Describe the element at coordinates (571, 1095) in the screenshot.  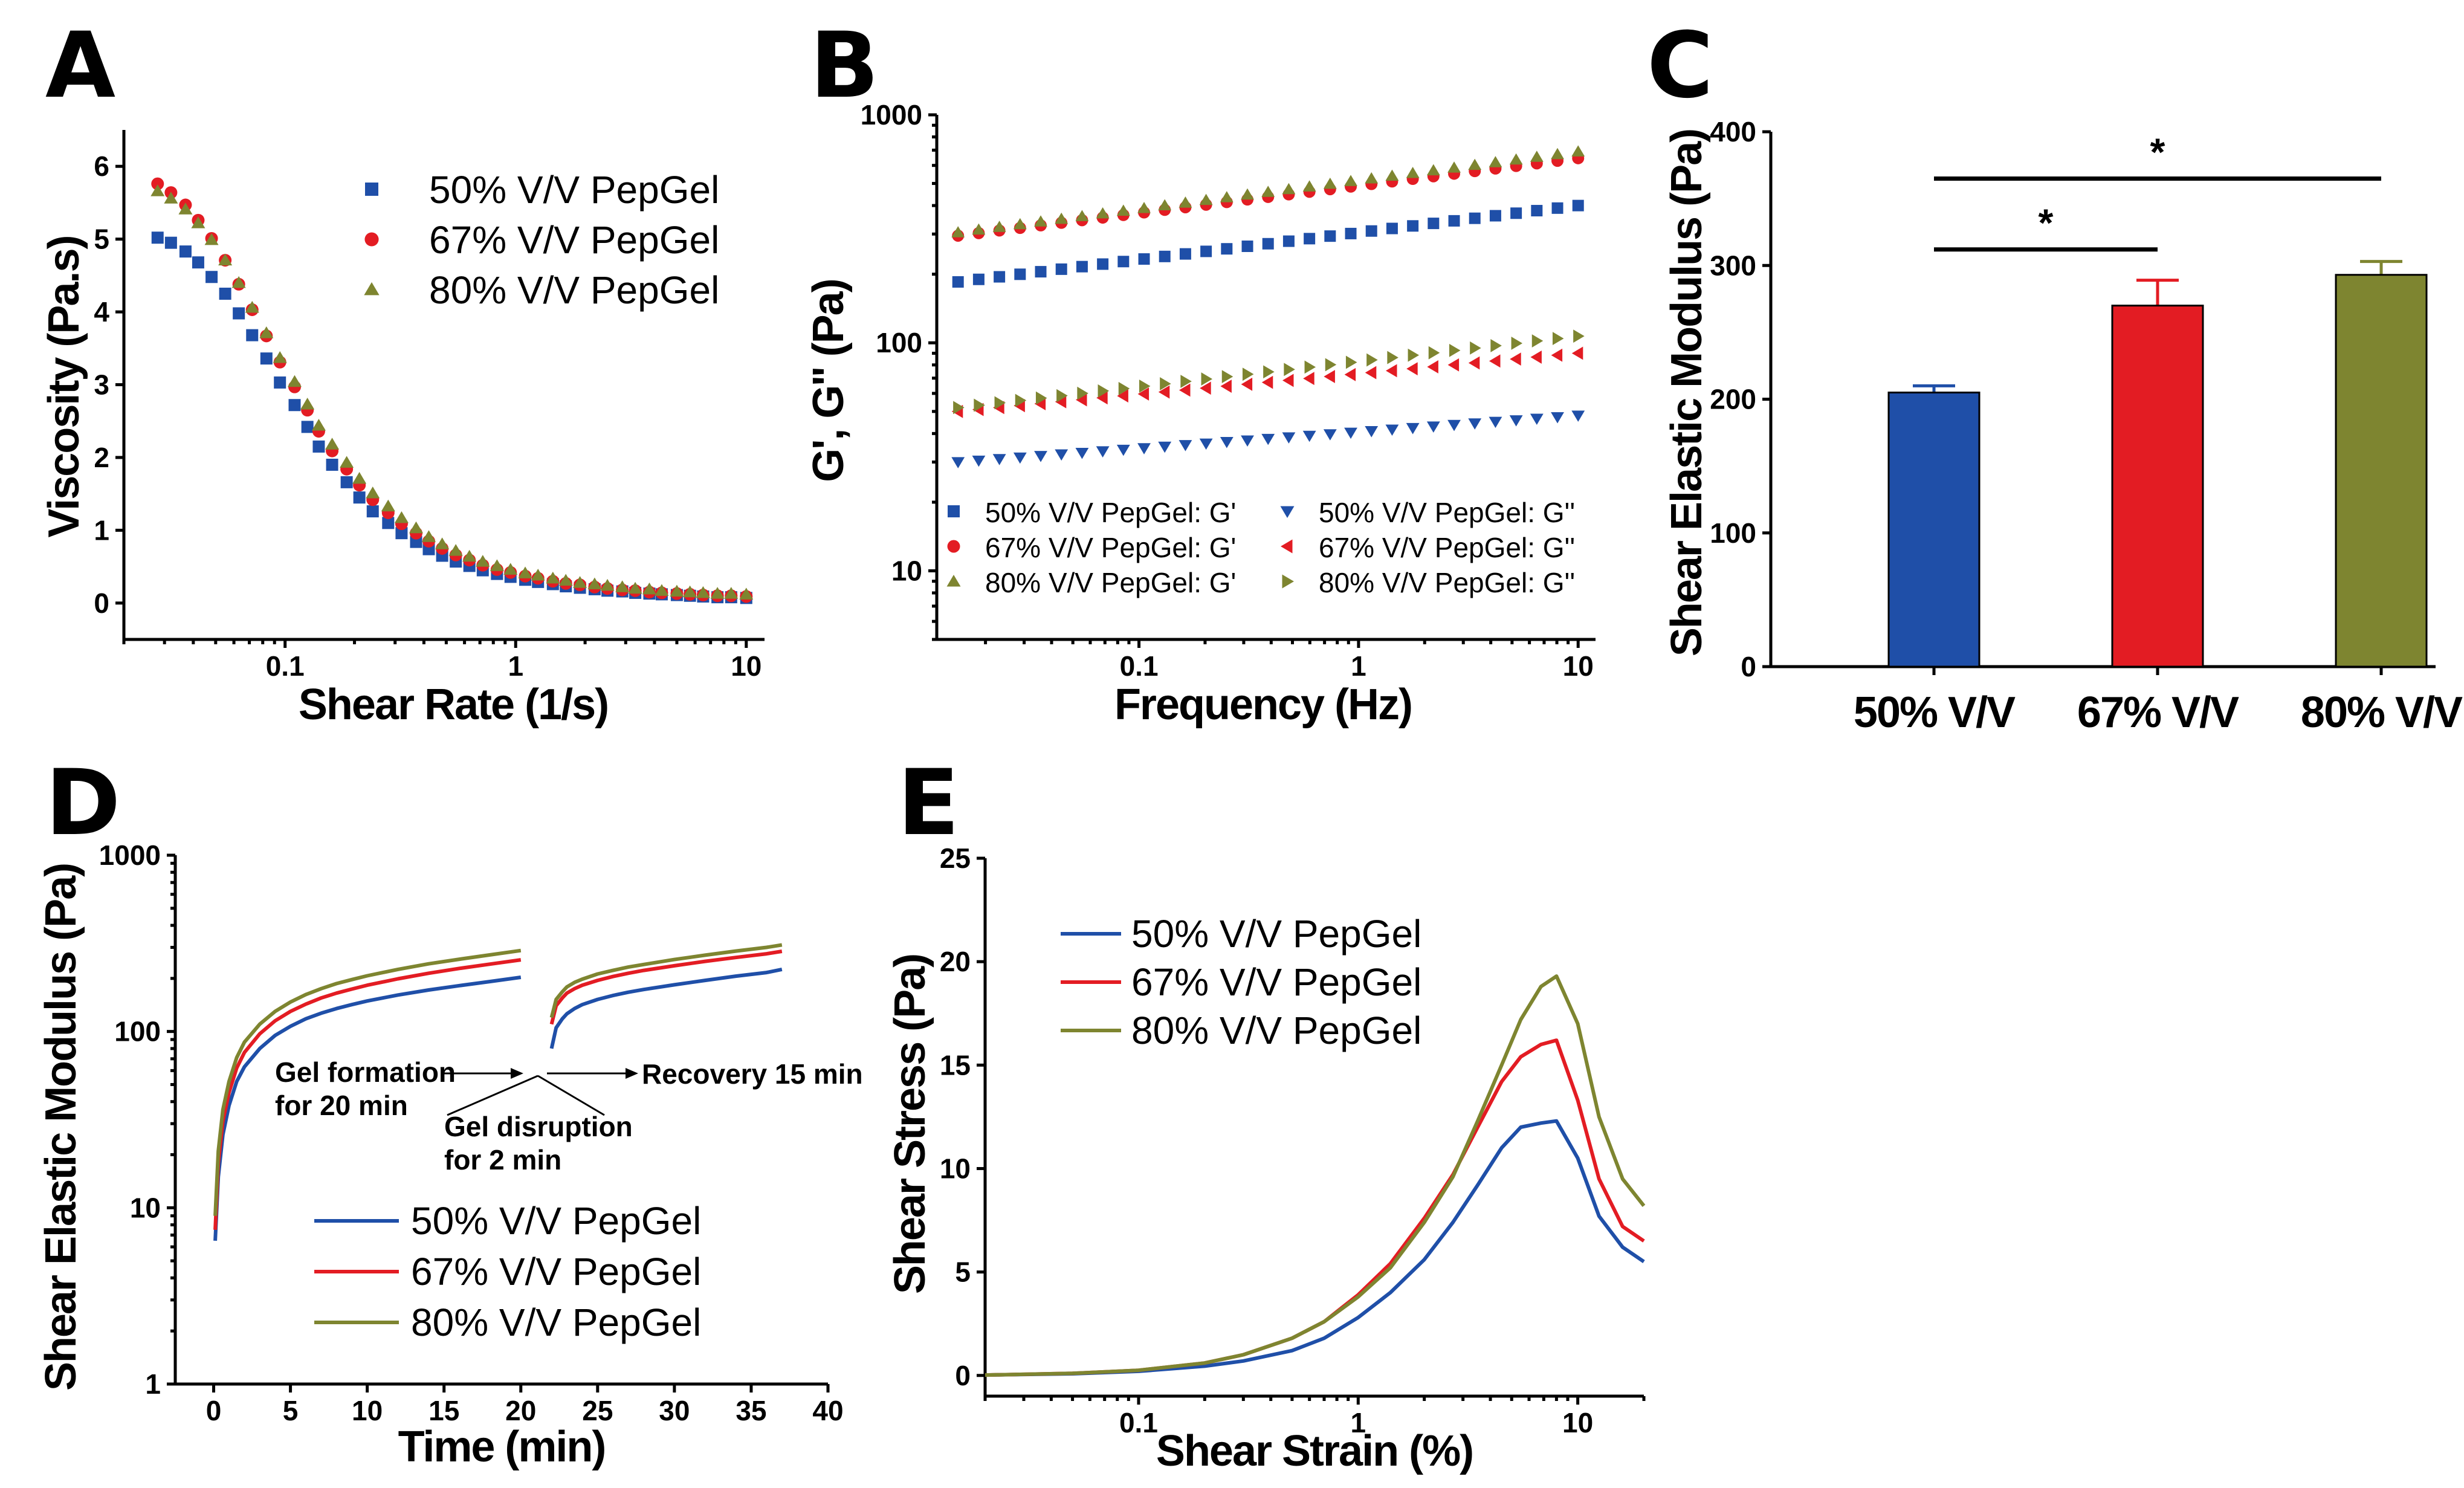
I see `disruption-pointer` at that location.